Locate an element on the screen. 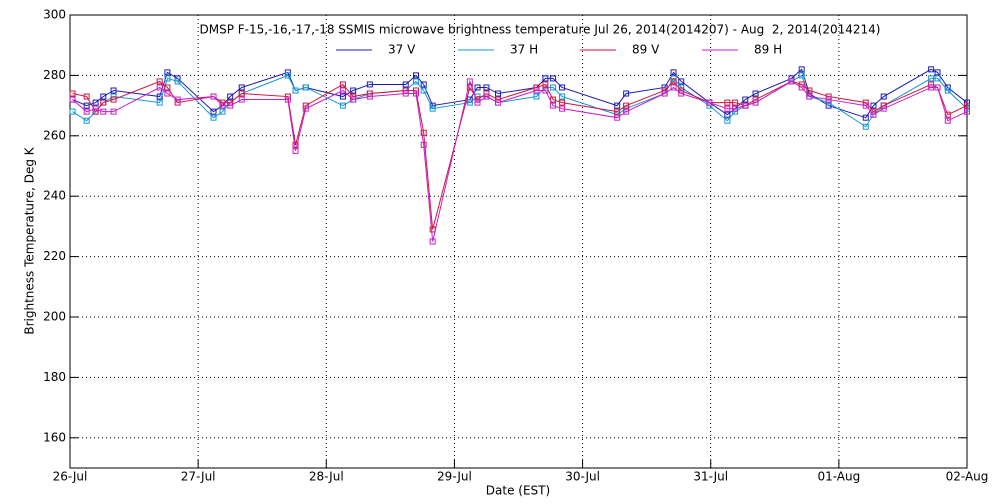 This screenshot has width=1000, height=504. y-tick-label: 220 is located at coordinates (54, 256).